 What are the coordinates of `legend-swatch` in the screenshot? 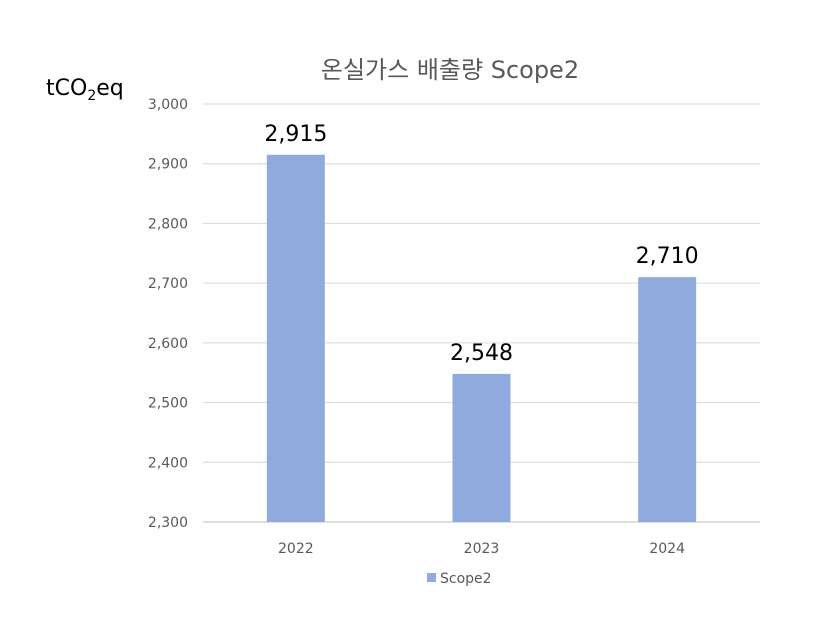 It's located at (431, 577).